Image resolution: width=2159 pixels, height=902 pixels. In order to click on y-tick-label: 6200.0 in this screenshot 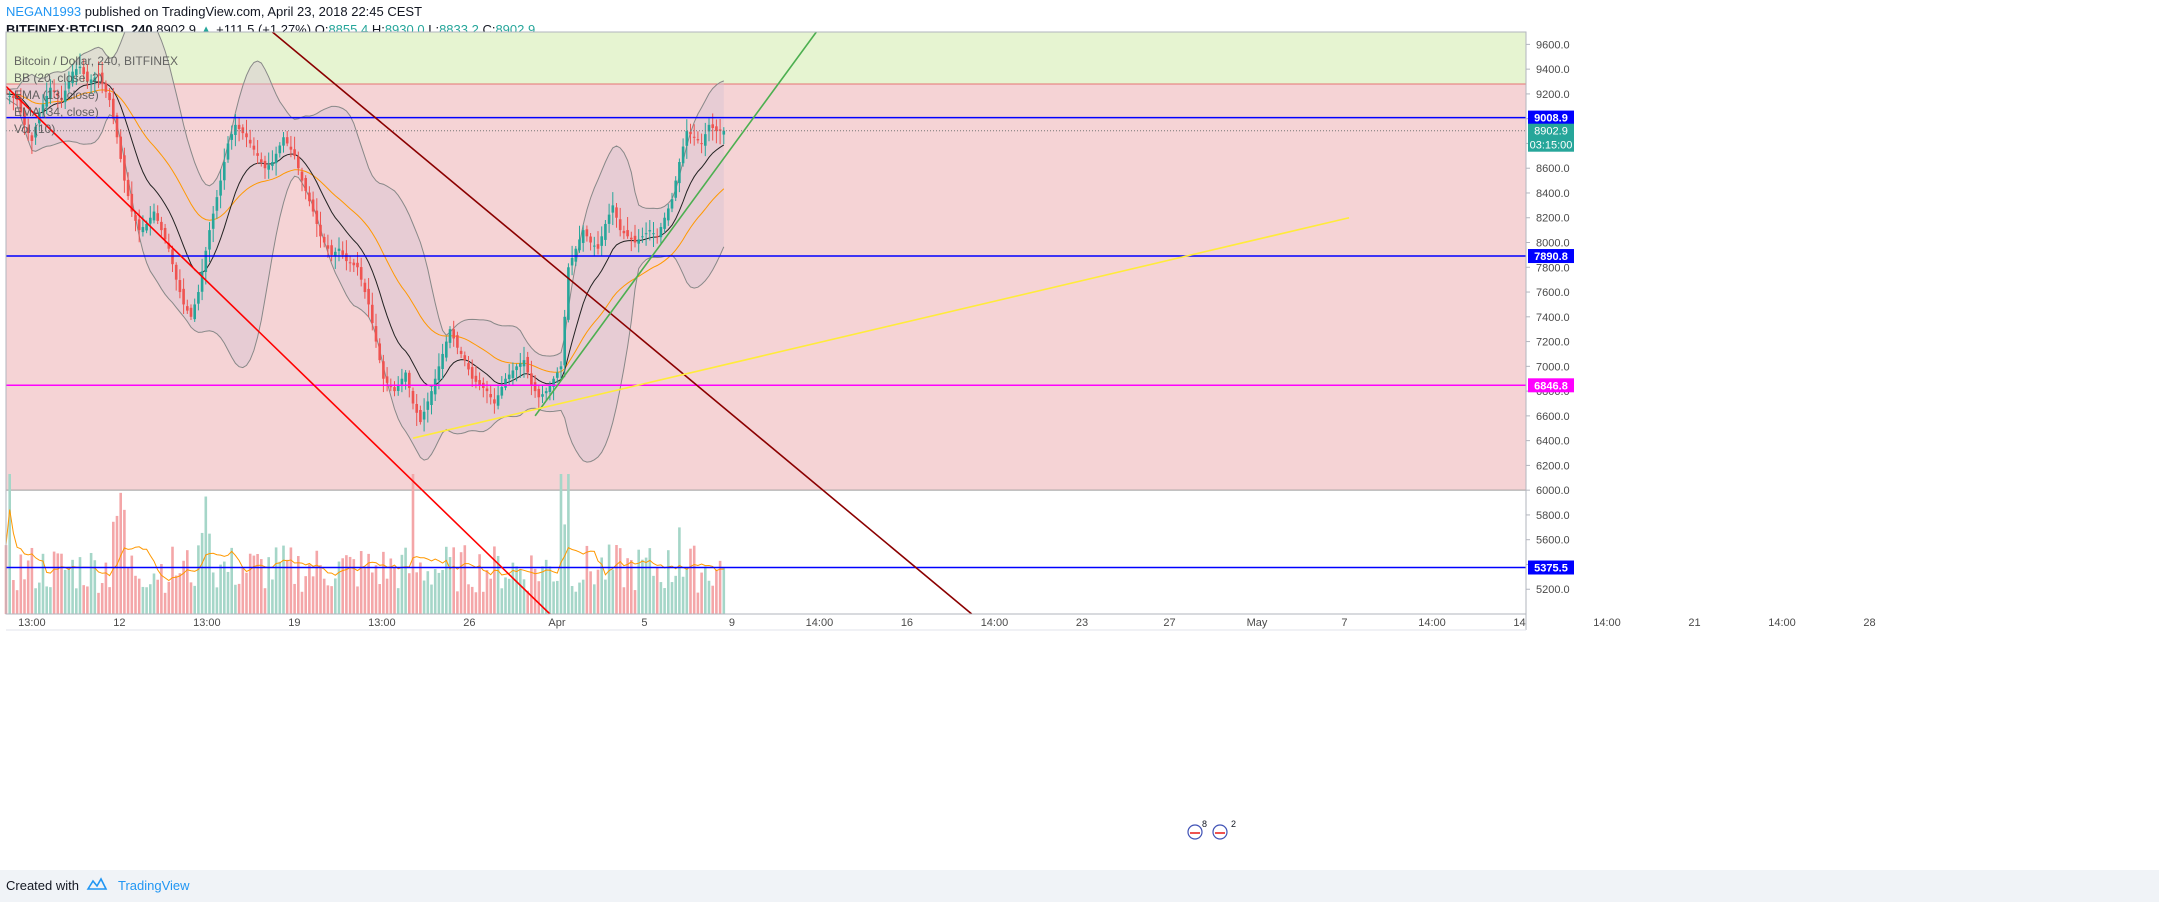, I will do `click(1553, 466)`.